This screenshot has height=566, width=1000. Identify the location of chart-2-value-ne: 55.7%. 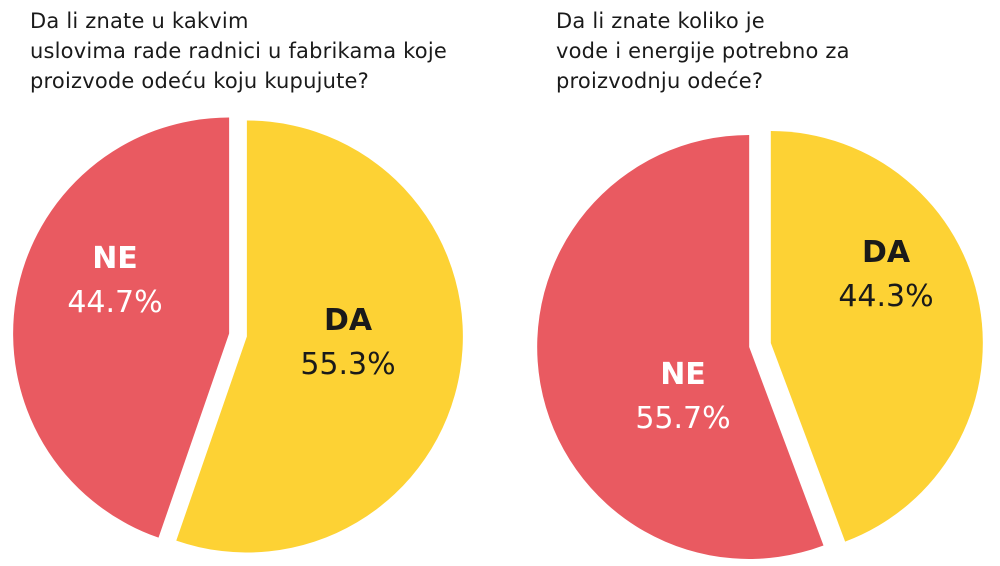
(682, 418).